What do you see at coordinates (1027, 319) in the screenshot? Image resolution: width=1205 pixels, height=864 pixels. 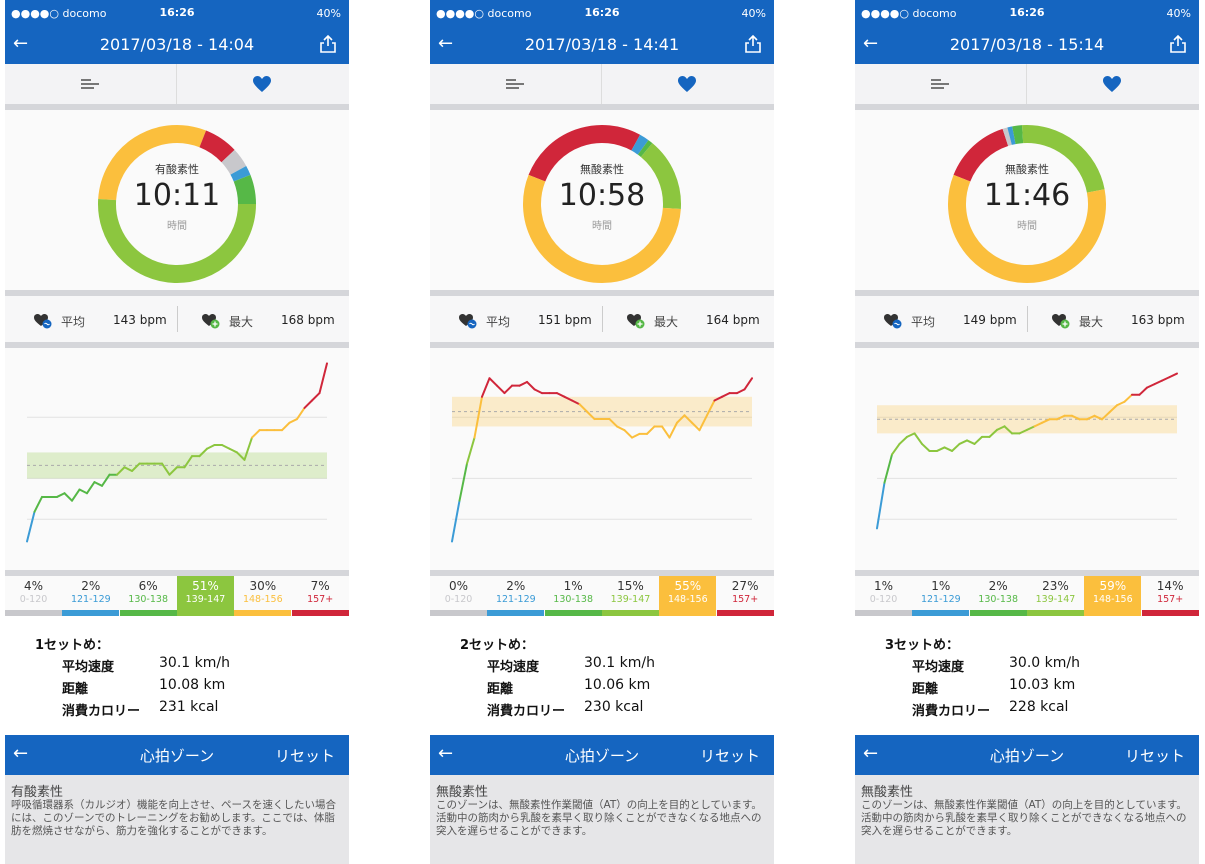 I see `heart-rate-stats: 平均 149 bpm 最大 163 bpm` at bounding box center [1027, 319].